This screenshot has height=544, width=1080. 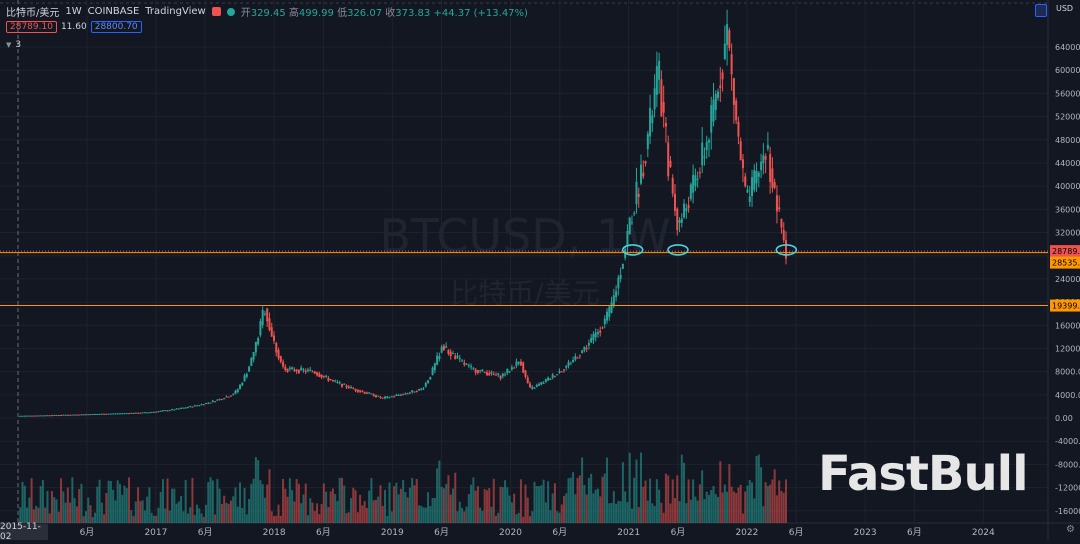 What do you see at coordinates (33, 13) in the screenshot?
I see `symbol-name: 比特币/美元` at bounding box center [33, 13].